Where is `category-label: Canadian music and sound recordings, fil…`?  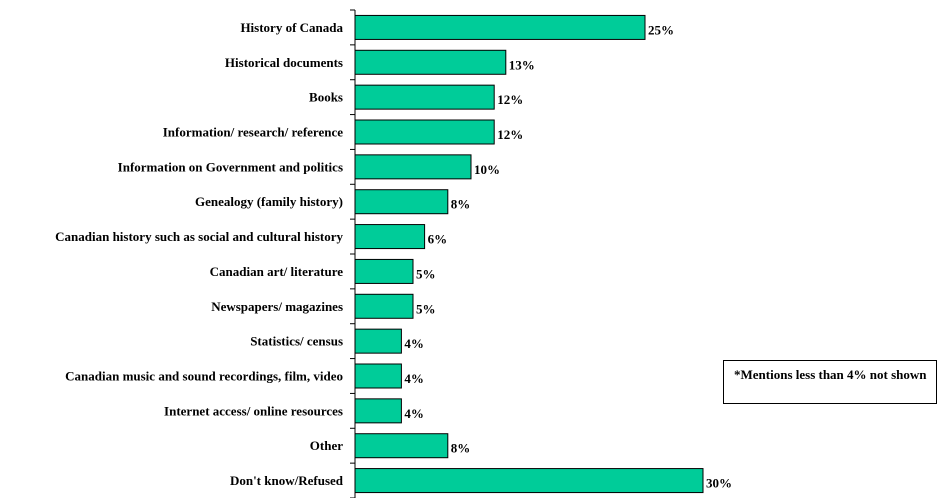 category-label: Canadian music and sound recordings, fil… is located at coordinates (204, 376).